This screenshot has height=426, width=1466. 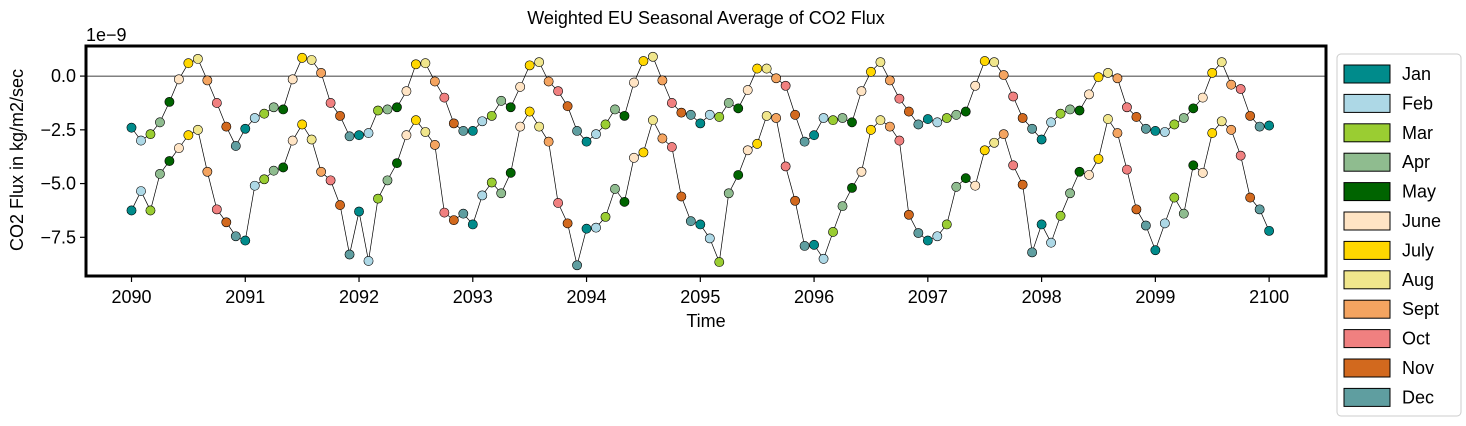 I want to click on legend-swatch-oct, so click(x=1367, y=339).